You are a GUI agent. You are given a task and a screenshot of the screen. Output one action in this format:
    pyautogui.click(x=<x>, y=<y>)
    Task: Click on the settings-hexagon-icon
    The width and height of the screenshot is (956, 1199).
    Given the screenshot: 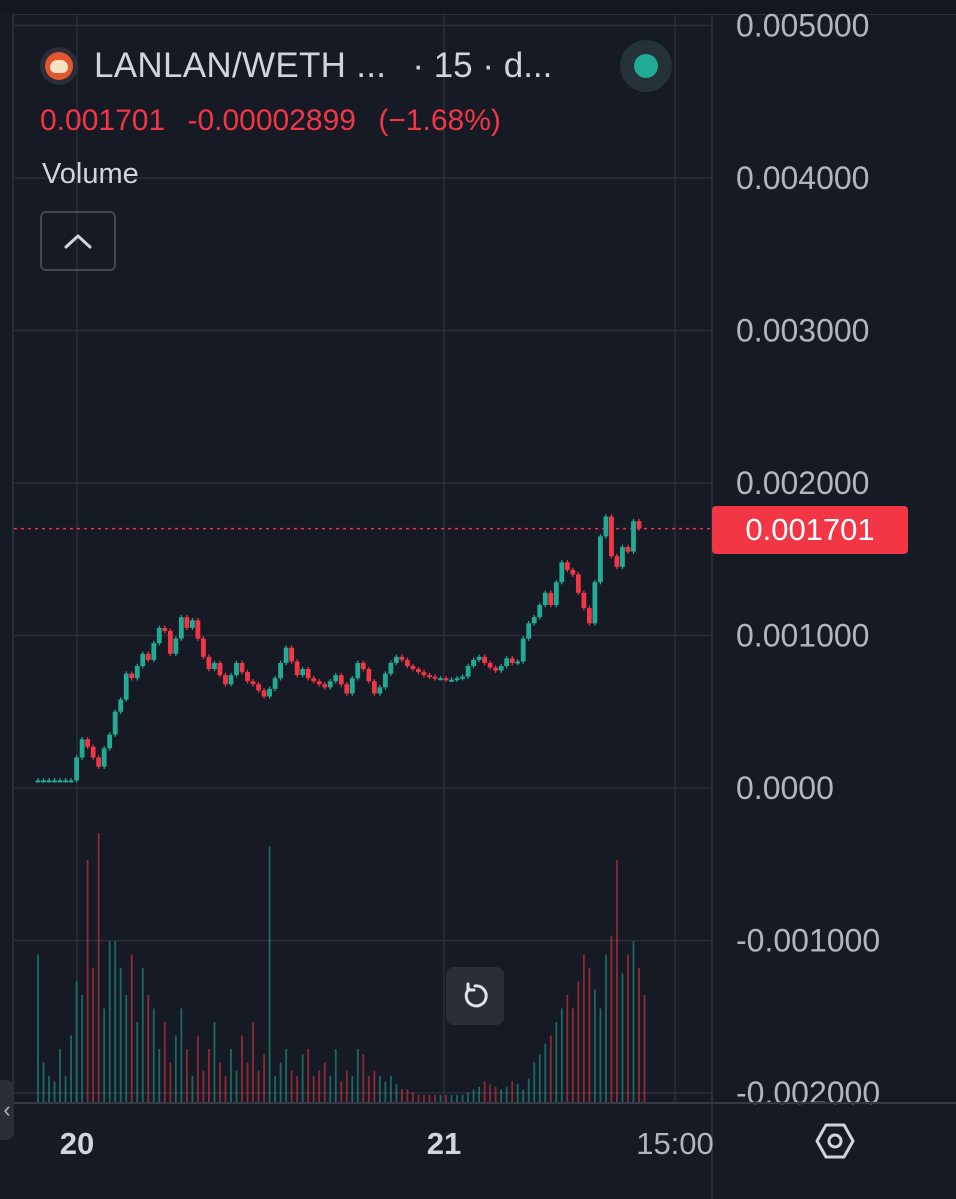 What is the action you would take?
    pyautogui.click(x=835, y=1141)
    